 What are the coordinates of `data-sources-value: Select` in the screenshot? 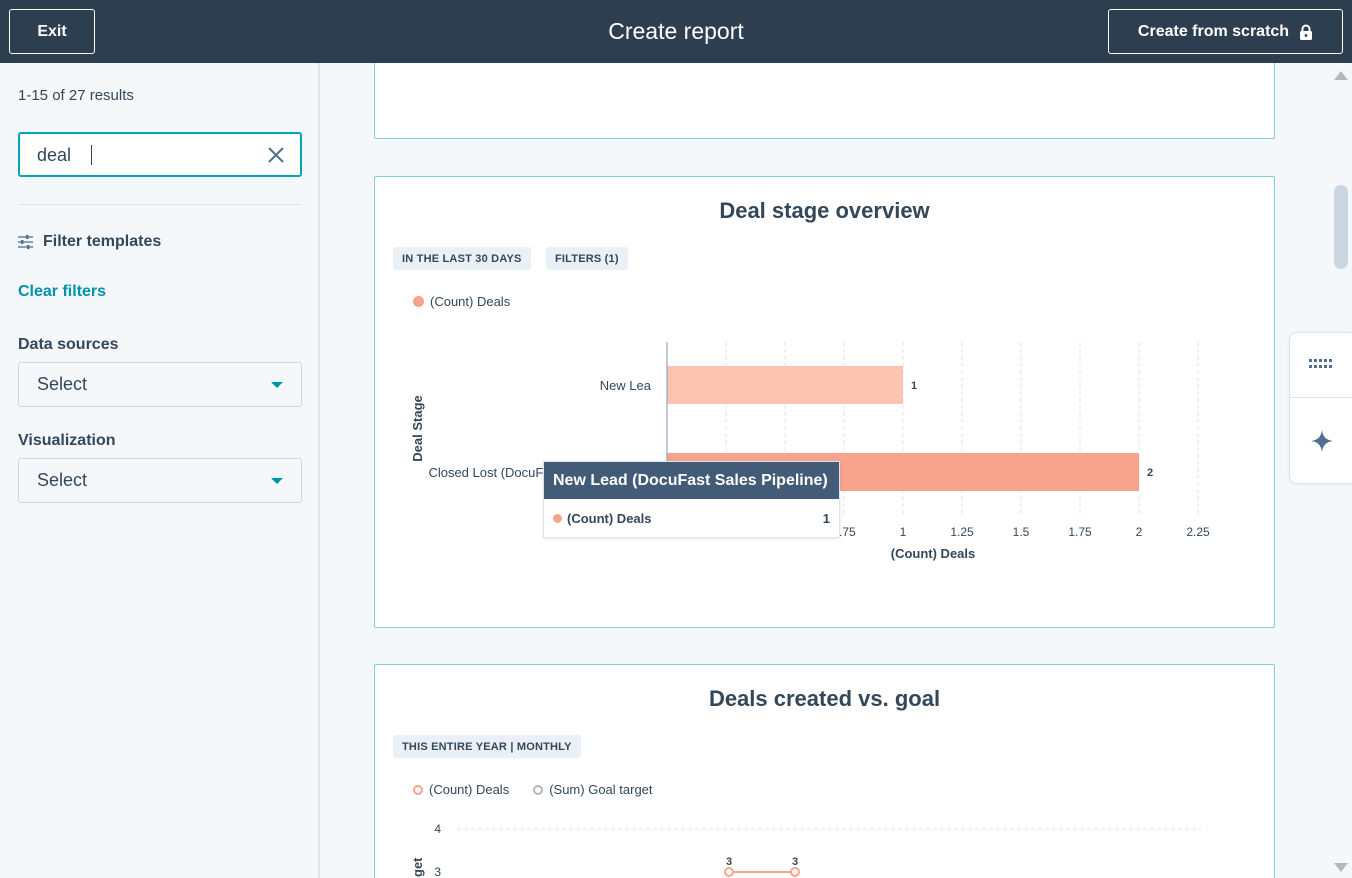 It's located at (62, 384).